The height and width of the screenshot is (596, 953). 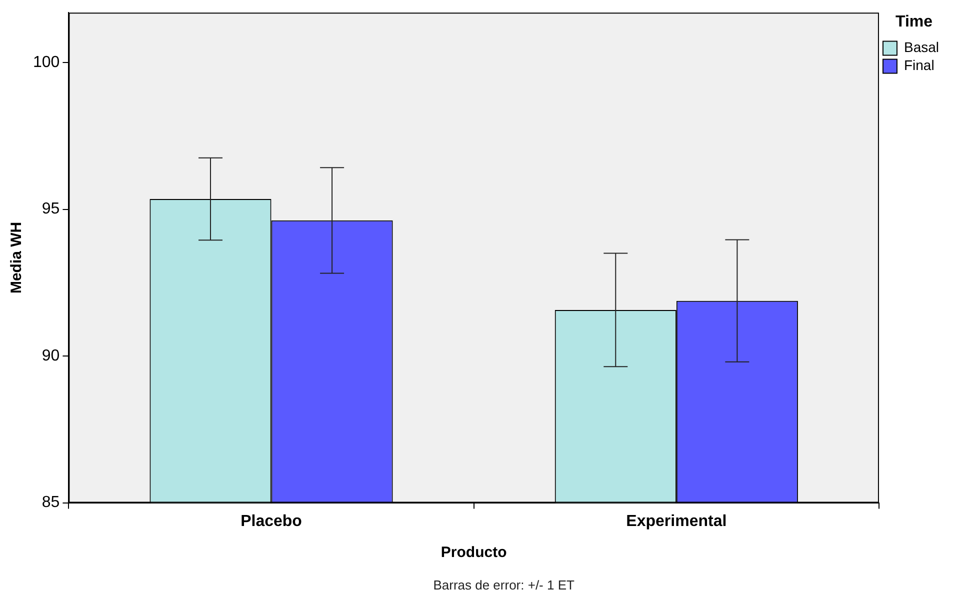 I want to click on y-tick-label: 100, so click(x=46, y=62).